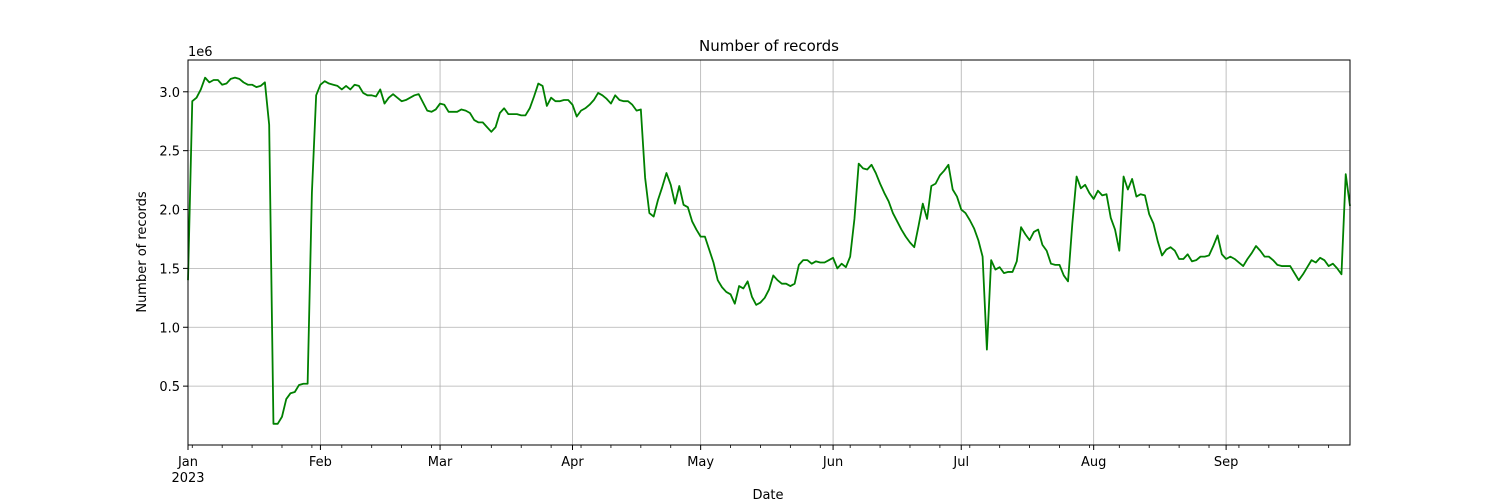 This screenshot has width=1500, height=500. I want to click on y-tick-label: 0.5, so click(169, 387).